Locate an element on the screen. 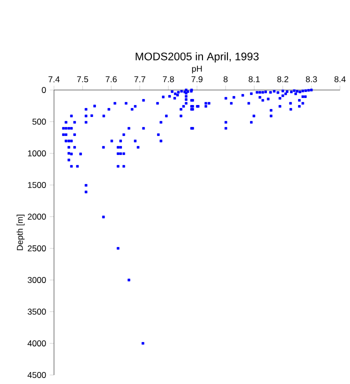  x-tick-label: 8 is located at coordinates (226, 79).